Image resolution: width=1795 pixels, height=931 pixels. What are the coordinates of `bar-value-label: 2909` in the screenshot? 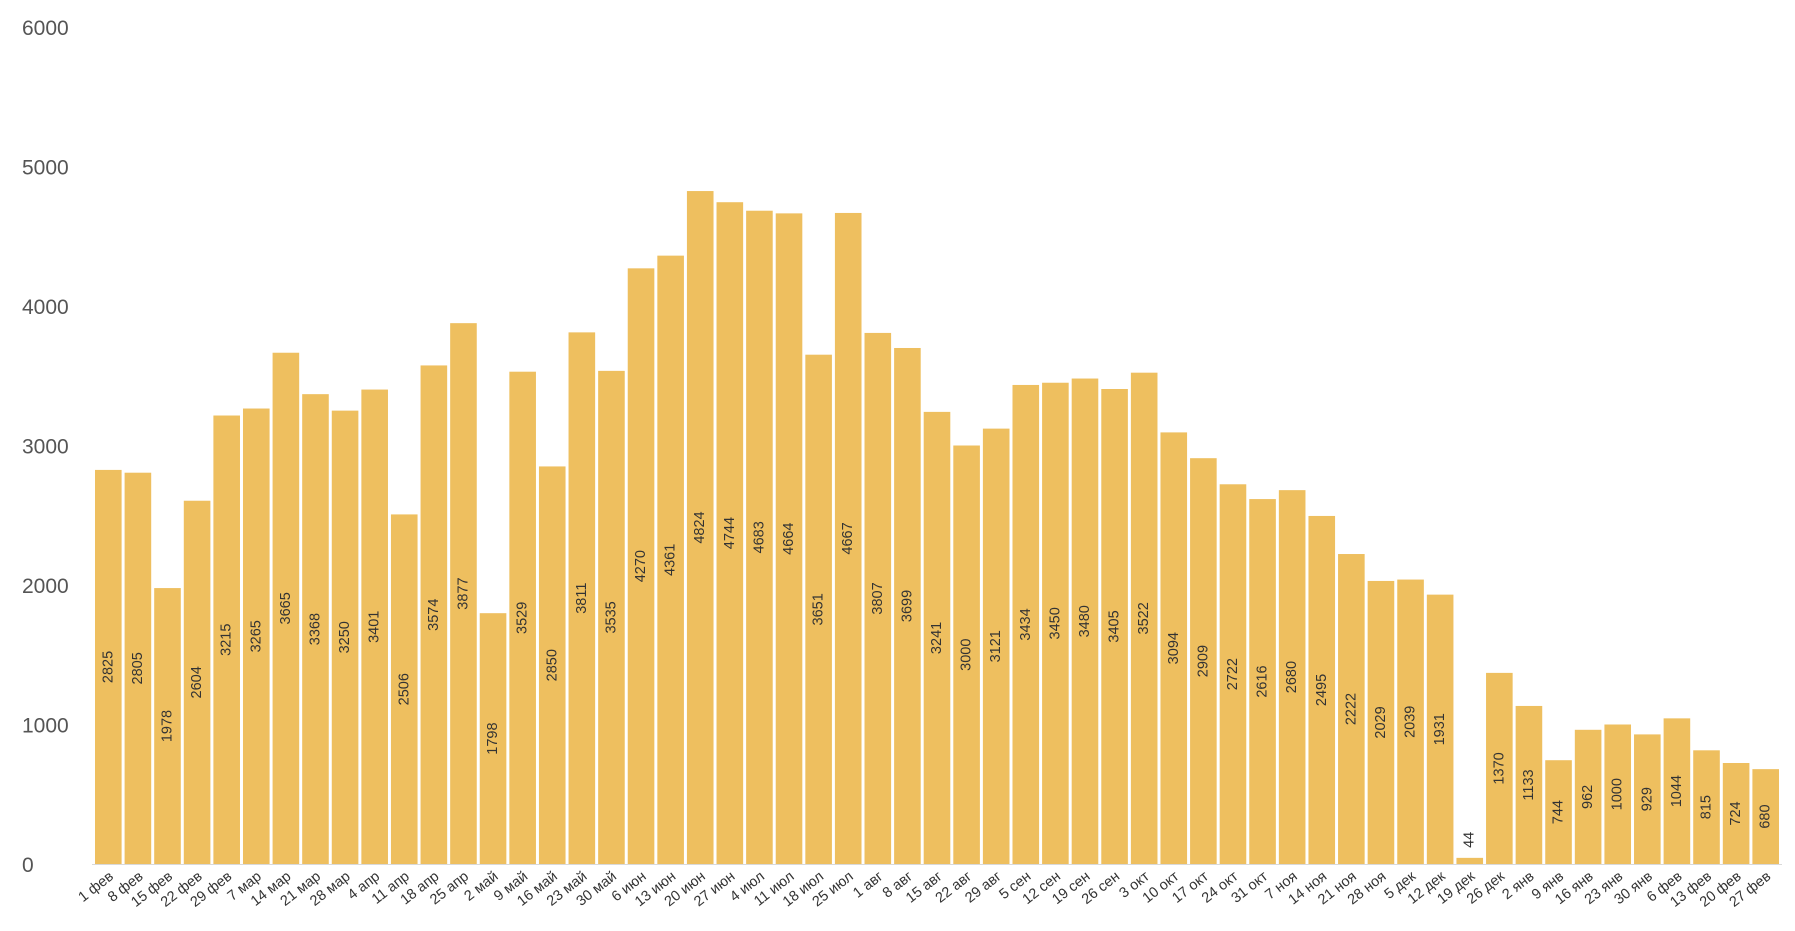 It's located at (1203, 661).